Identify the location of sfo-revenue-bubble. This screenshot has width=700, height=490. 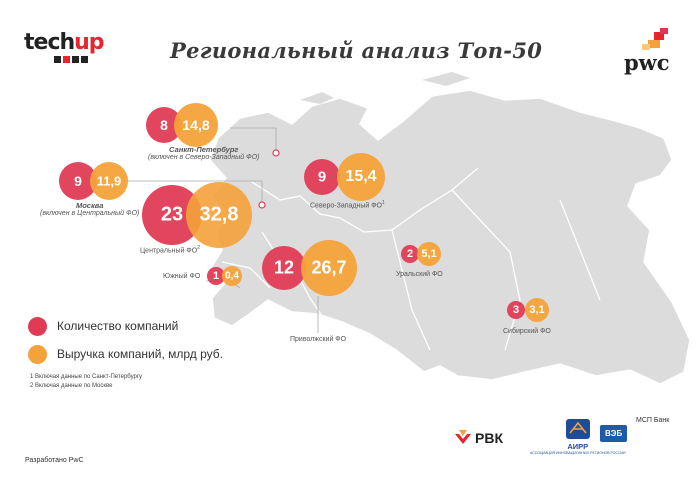
(537, 310).